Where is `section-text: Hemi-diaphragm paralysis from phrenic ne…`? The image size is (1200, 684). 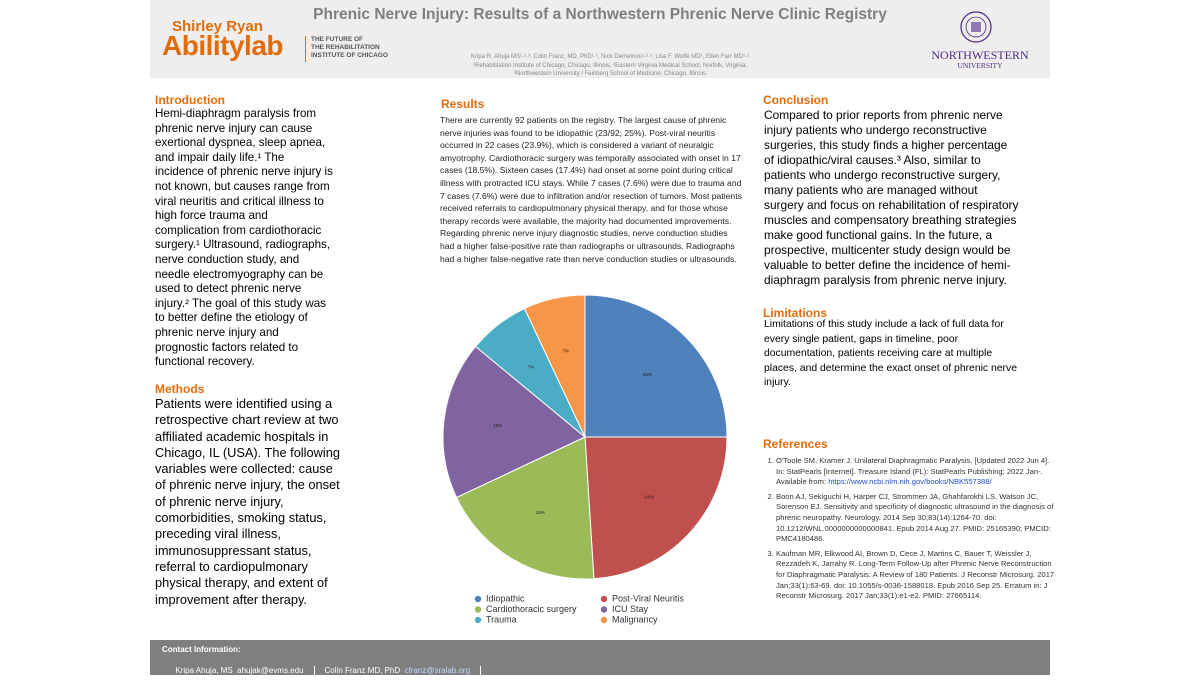
section-text: Hemi-diaphragm paralysis from phrenic ne… is located at coordinates (244, 238).